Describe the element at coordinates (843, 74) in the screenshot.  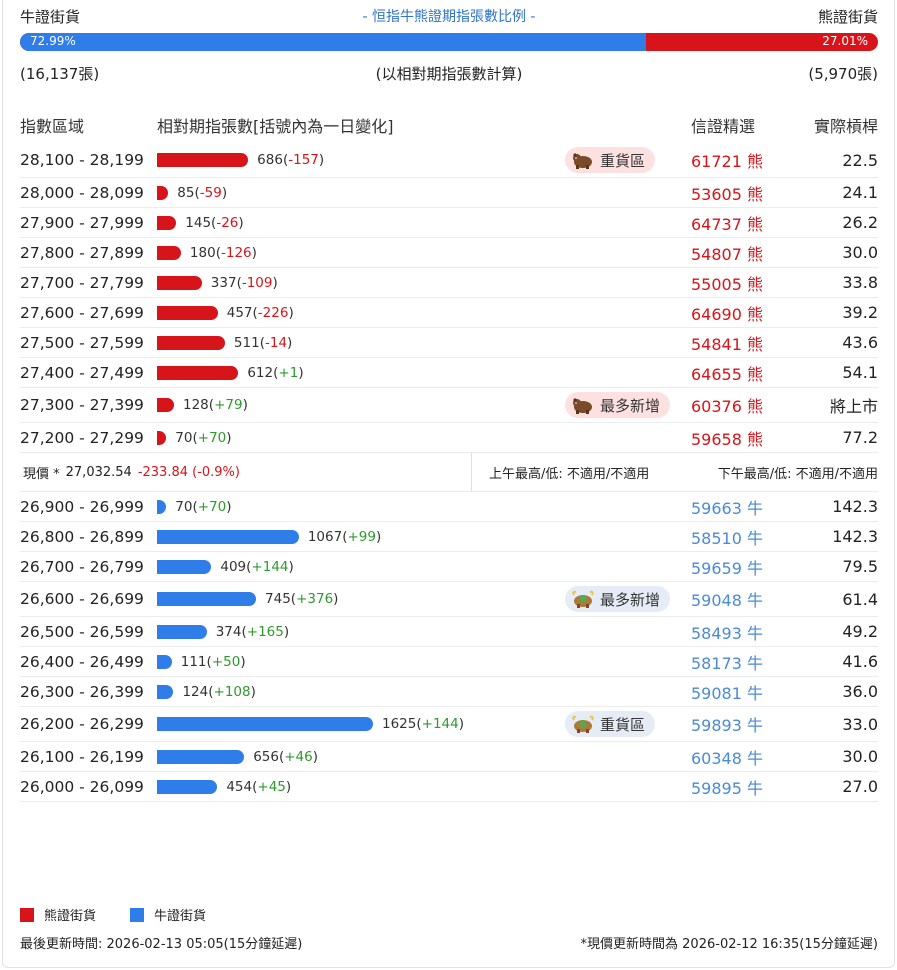
I see `bear-contract-count: (5,970張)` at that location.